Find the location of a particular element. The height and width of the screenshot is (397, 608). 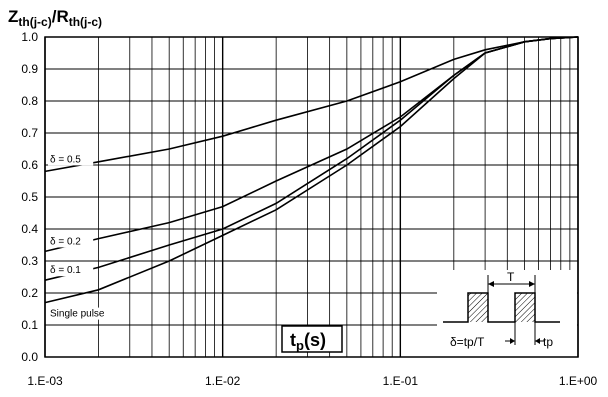

y-tick-label: 0.1 is located at coordinates (29, 325).